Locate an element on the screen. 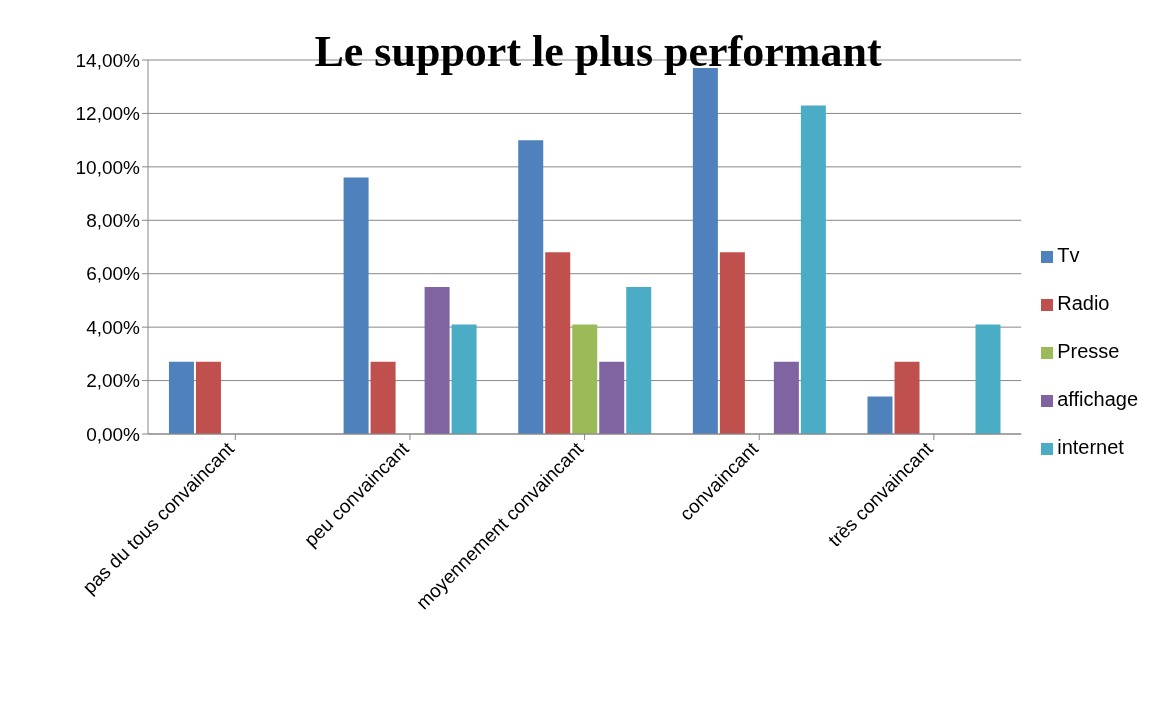 The width and height of the screenshot is (1168, 702). y-tick-label: 8,00% is located at coordinates (113, 221).